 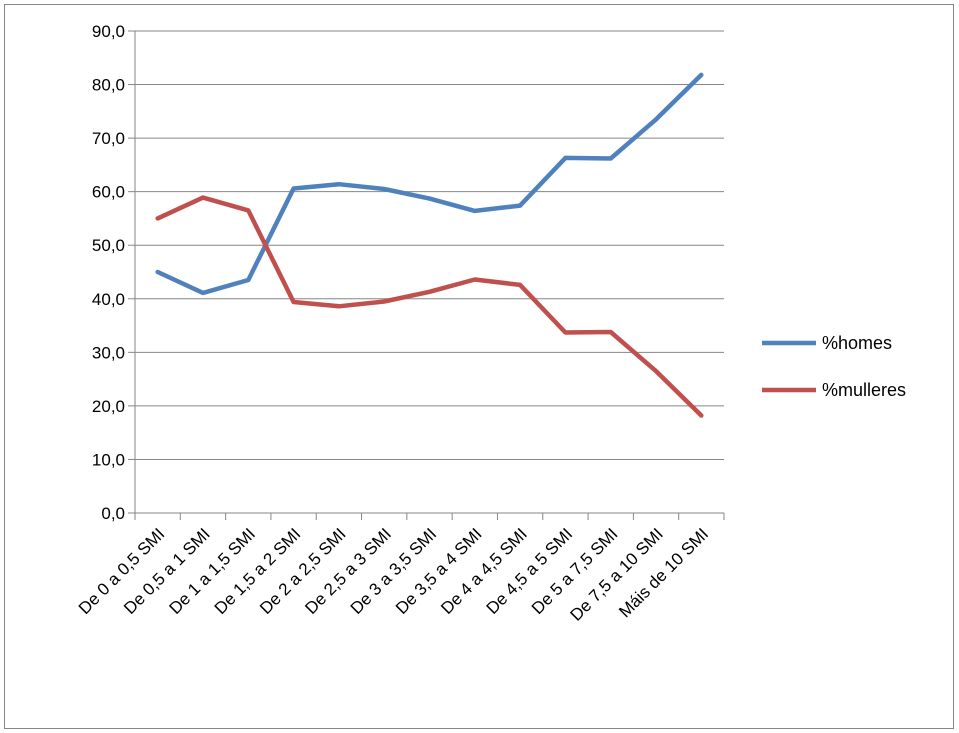 What do you see at coordinates (108, 406) in the screenshot?
I see `y-tick-label: 20,0` at bounding box center [108, 406].